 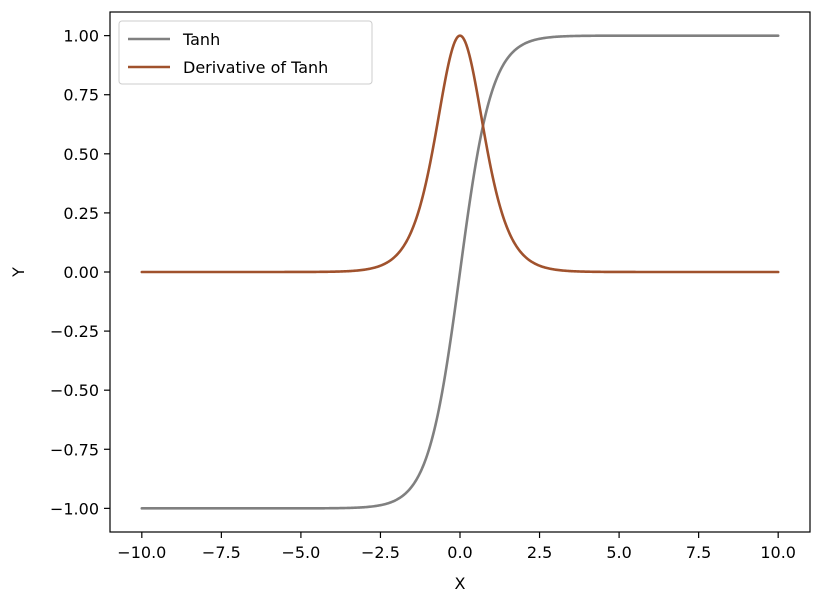 I want to click on x-axis: −10.0 −7.5 −5.0 −2.5 0.0 2.5 5.0 7.5 10.0, so click(x=456, y=547).